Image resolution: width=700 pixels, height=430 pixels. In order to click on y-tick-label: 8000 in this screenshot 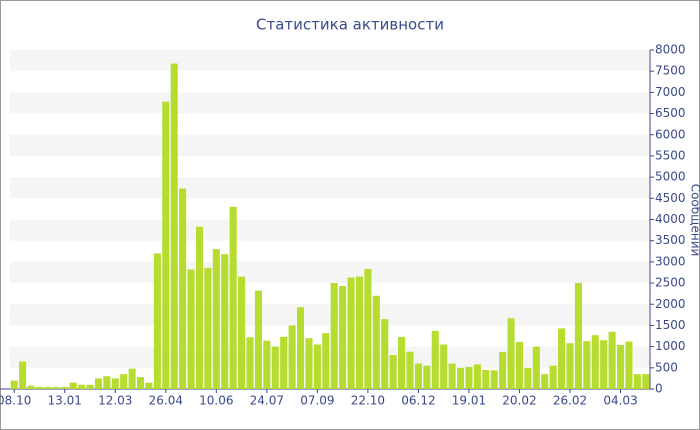, I will do `click(670, 50)`.